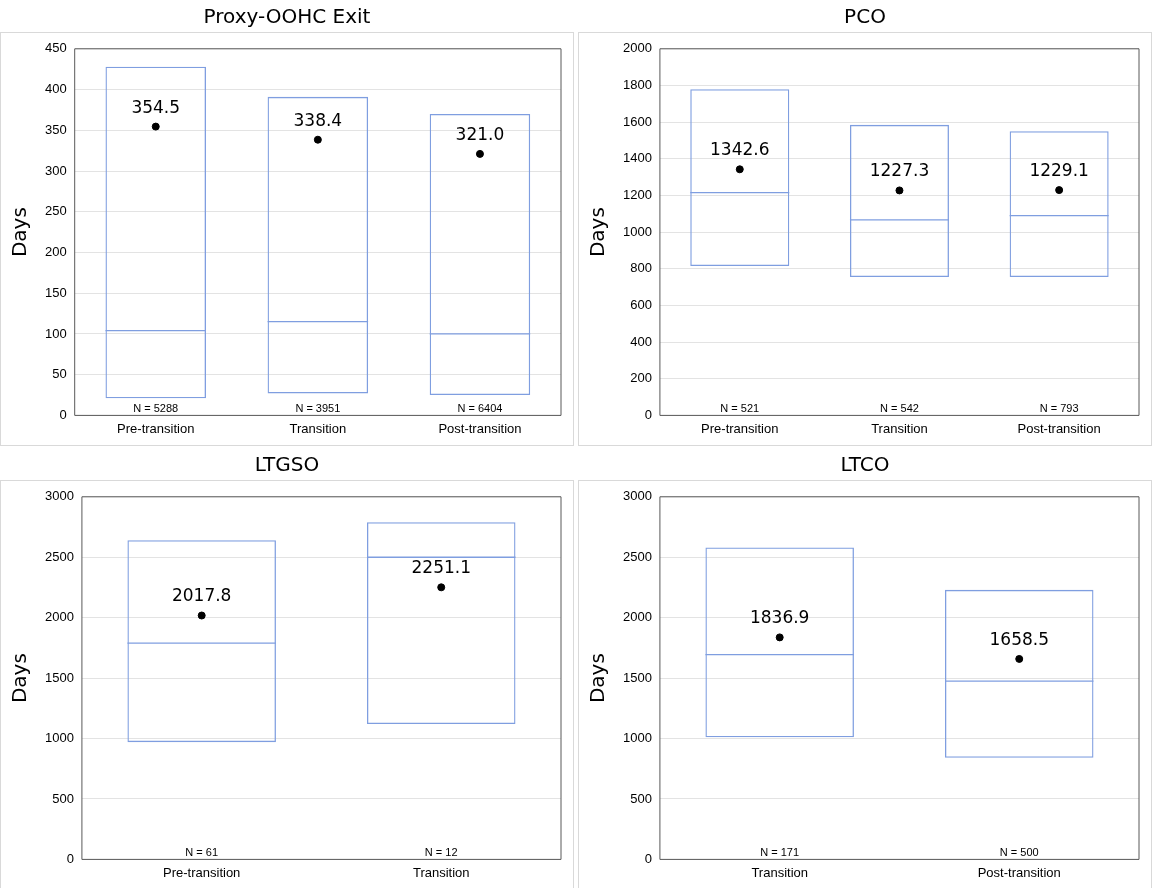 Image resolution: width=1153 pixels, height=888 pixels. I want to click on data-label: 1658.5, so click(1019, 638).